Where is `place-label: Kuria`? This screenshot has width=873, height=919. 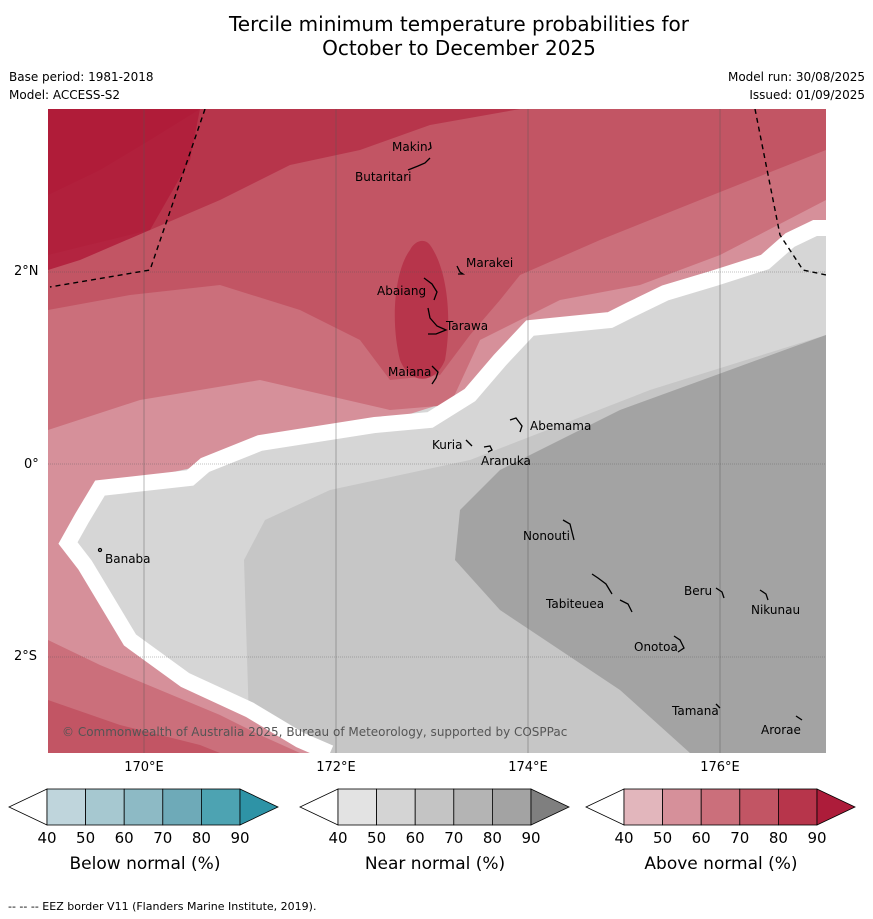 place-label: Kuria is located at coordinates (447, 445).